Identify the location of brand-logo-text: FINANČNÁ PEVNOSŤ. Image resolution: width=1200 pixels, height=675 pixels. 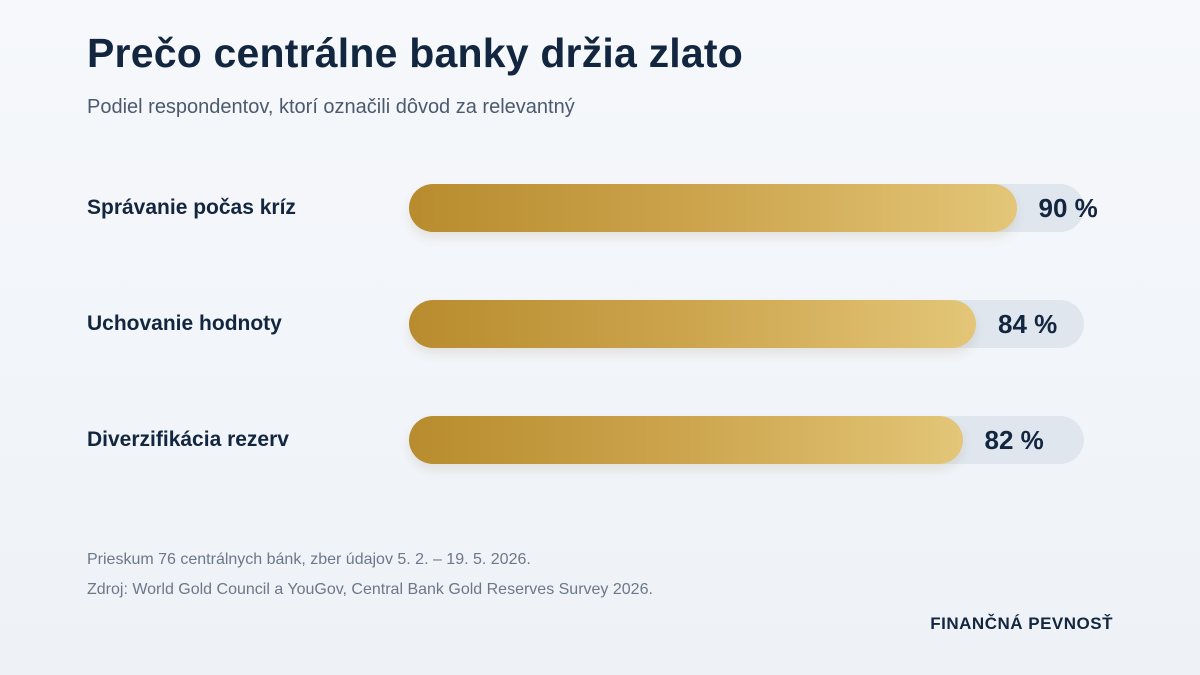
(1021, 623).